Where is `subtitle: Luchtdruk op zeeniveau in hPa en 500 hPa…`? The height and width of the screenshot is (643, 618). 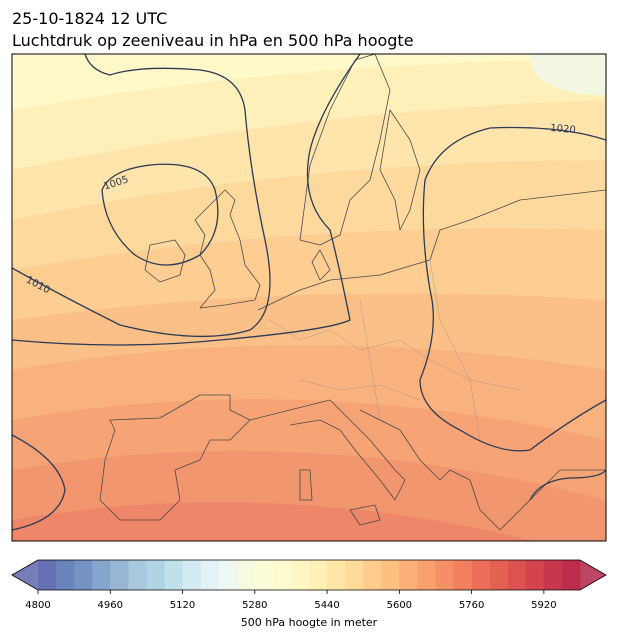 subtitle: Luchtdruk op zeeniveau in hPa en 500 hPa… is located at coordinates (213, 40).